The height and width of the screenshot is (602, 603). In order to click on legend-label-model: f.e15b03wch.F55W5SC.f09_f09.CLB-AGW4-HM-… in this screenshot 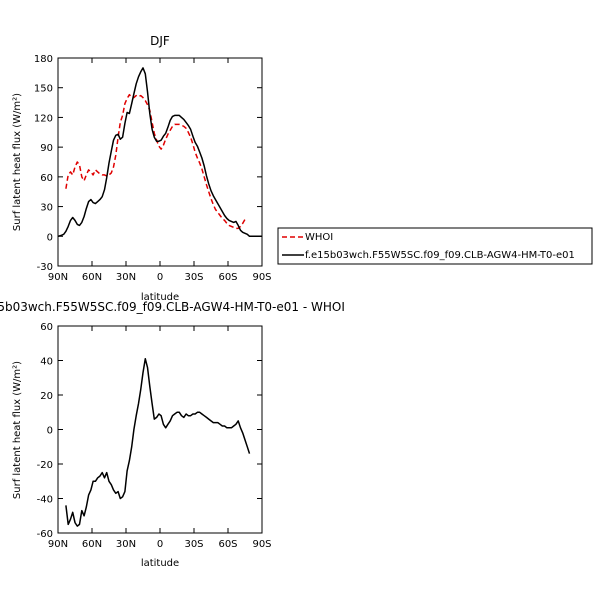, I will do `click(440, 255)`.